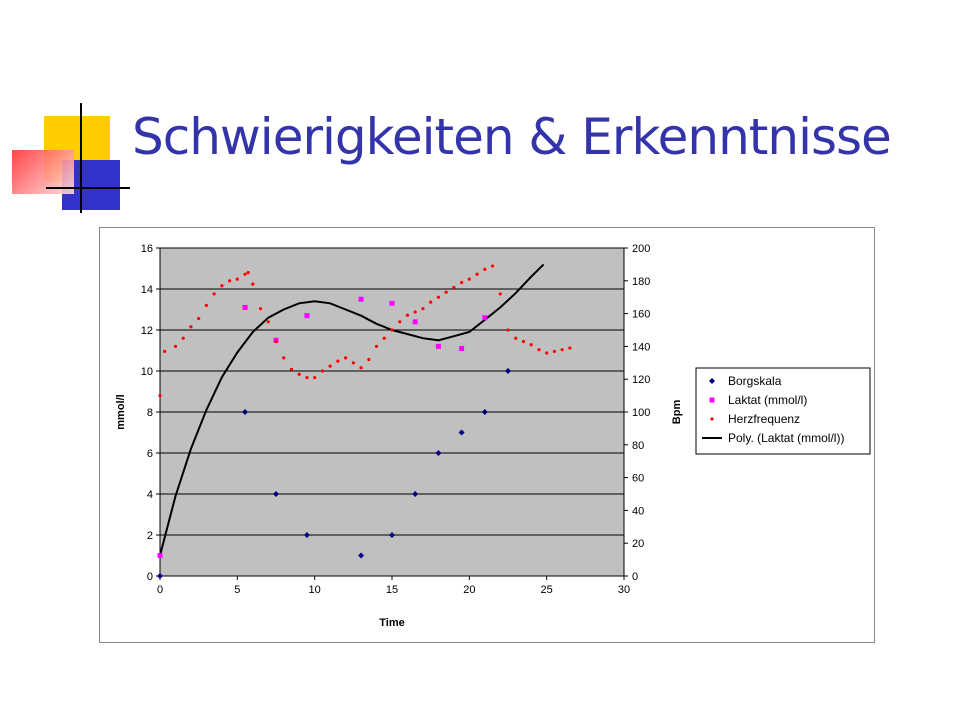 This screenshot has width=960, height=720. Describe the element at coordinates (641, 413) in the screenshot. I see `y2-tick-label: 100` at that location.